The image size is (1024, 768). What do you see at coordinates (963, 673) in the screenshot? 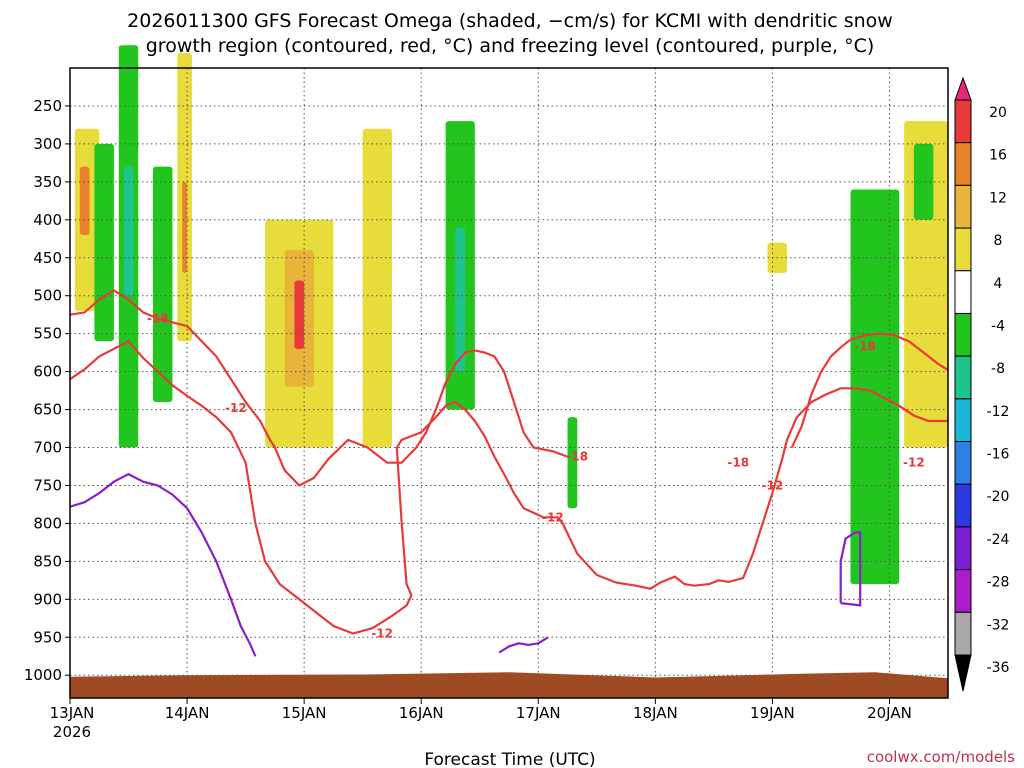
I see `colorbar-bottom-arrow` at bounding box center [963, 673].